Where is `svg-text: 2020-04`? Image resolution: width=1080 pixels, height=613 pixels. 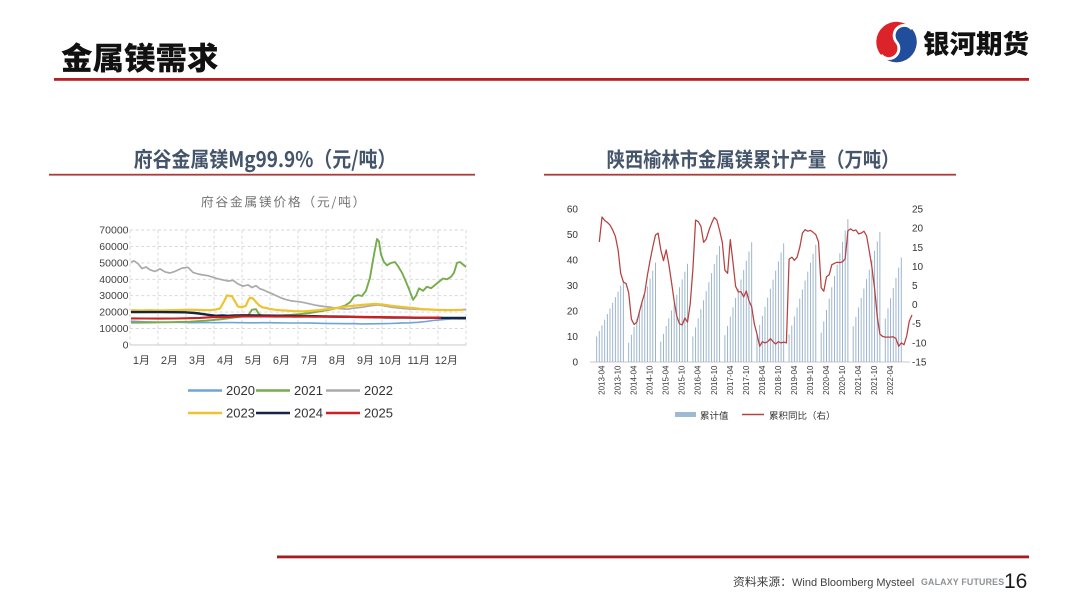
svg-text: 2020-04 is located at coordinates (826, 380).